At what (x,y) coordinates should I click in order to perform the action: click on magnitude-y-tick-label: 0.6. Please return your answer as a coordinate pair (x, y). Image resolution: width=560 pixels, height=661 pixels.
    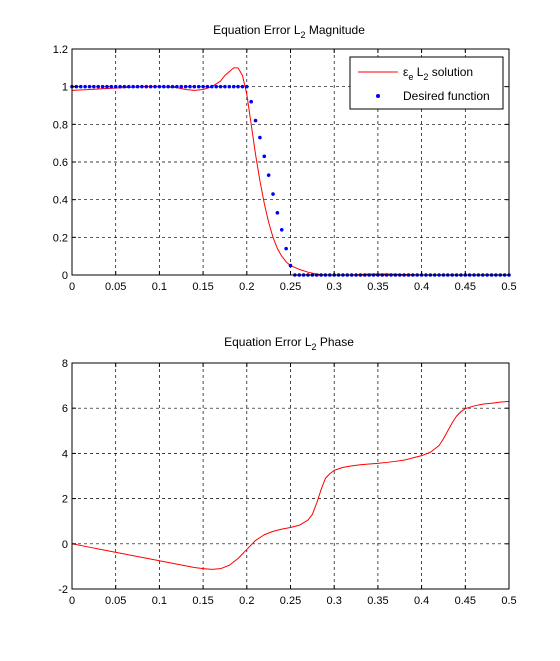
    Looking at the image, I should click on (60, 163).